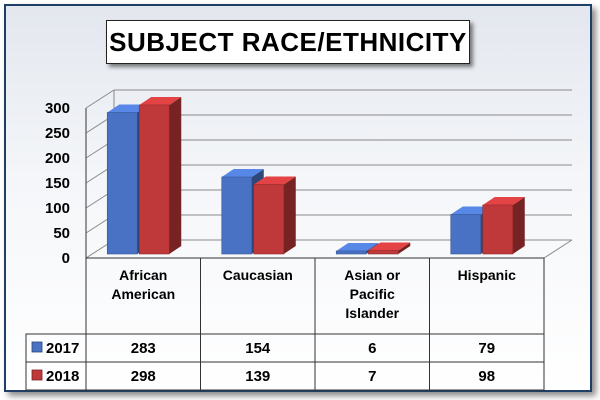  I want to click on y-tick-label-3: 150, so click(57, 183).